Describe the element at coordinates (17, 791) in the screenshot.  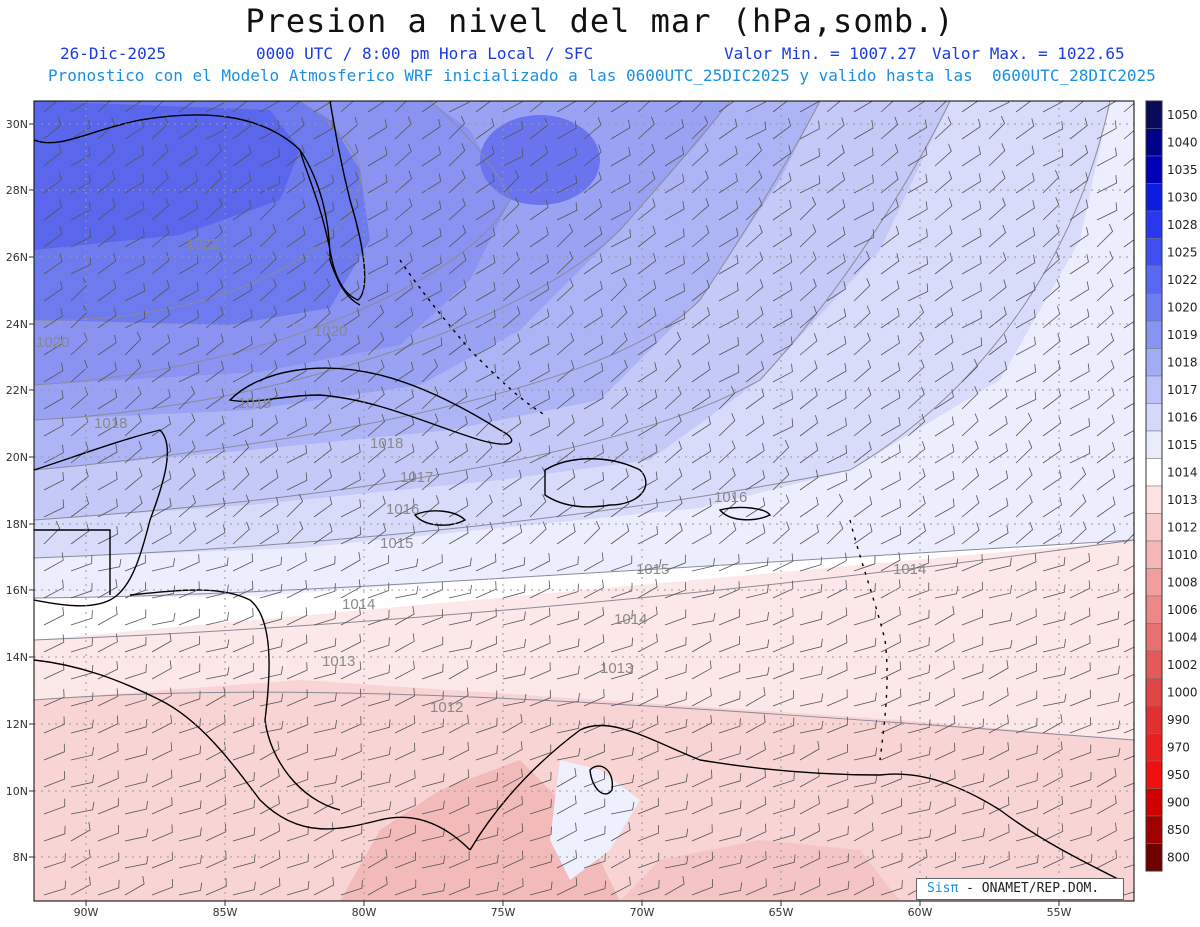
I see `lat-tick-label: 10N` at that location.